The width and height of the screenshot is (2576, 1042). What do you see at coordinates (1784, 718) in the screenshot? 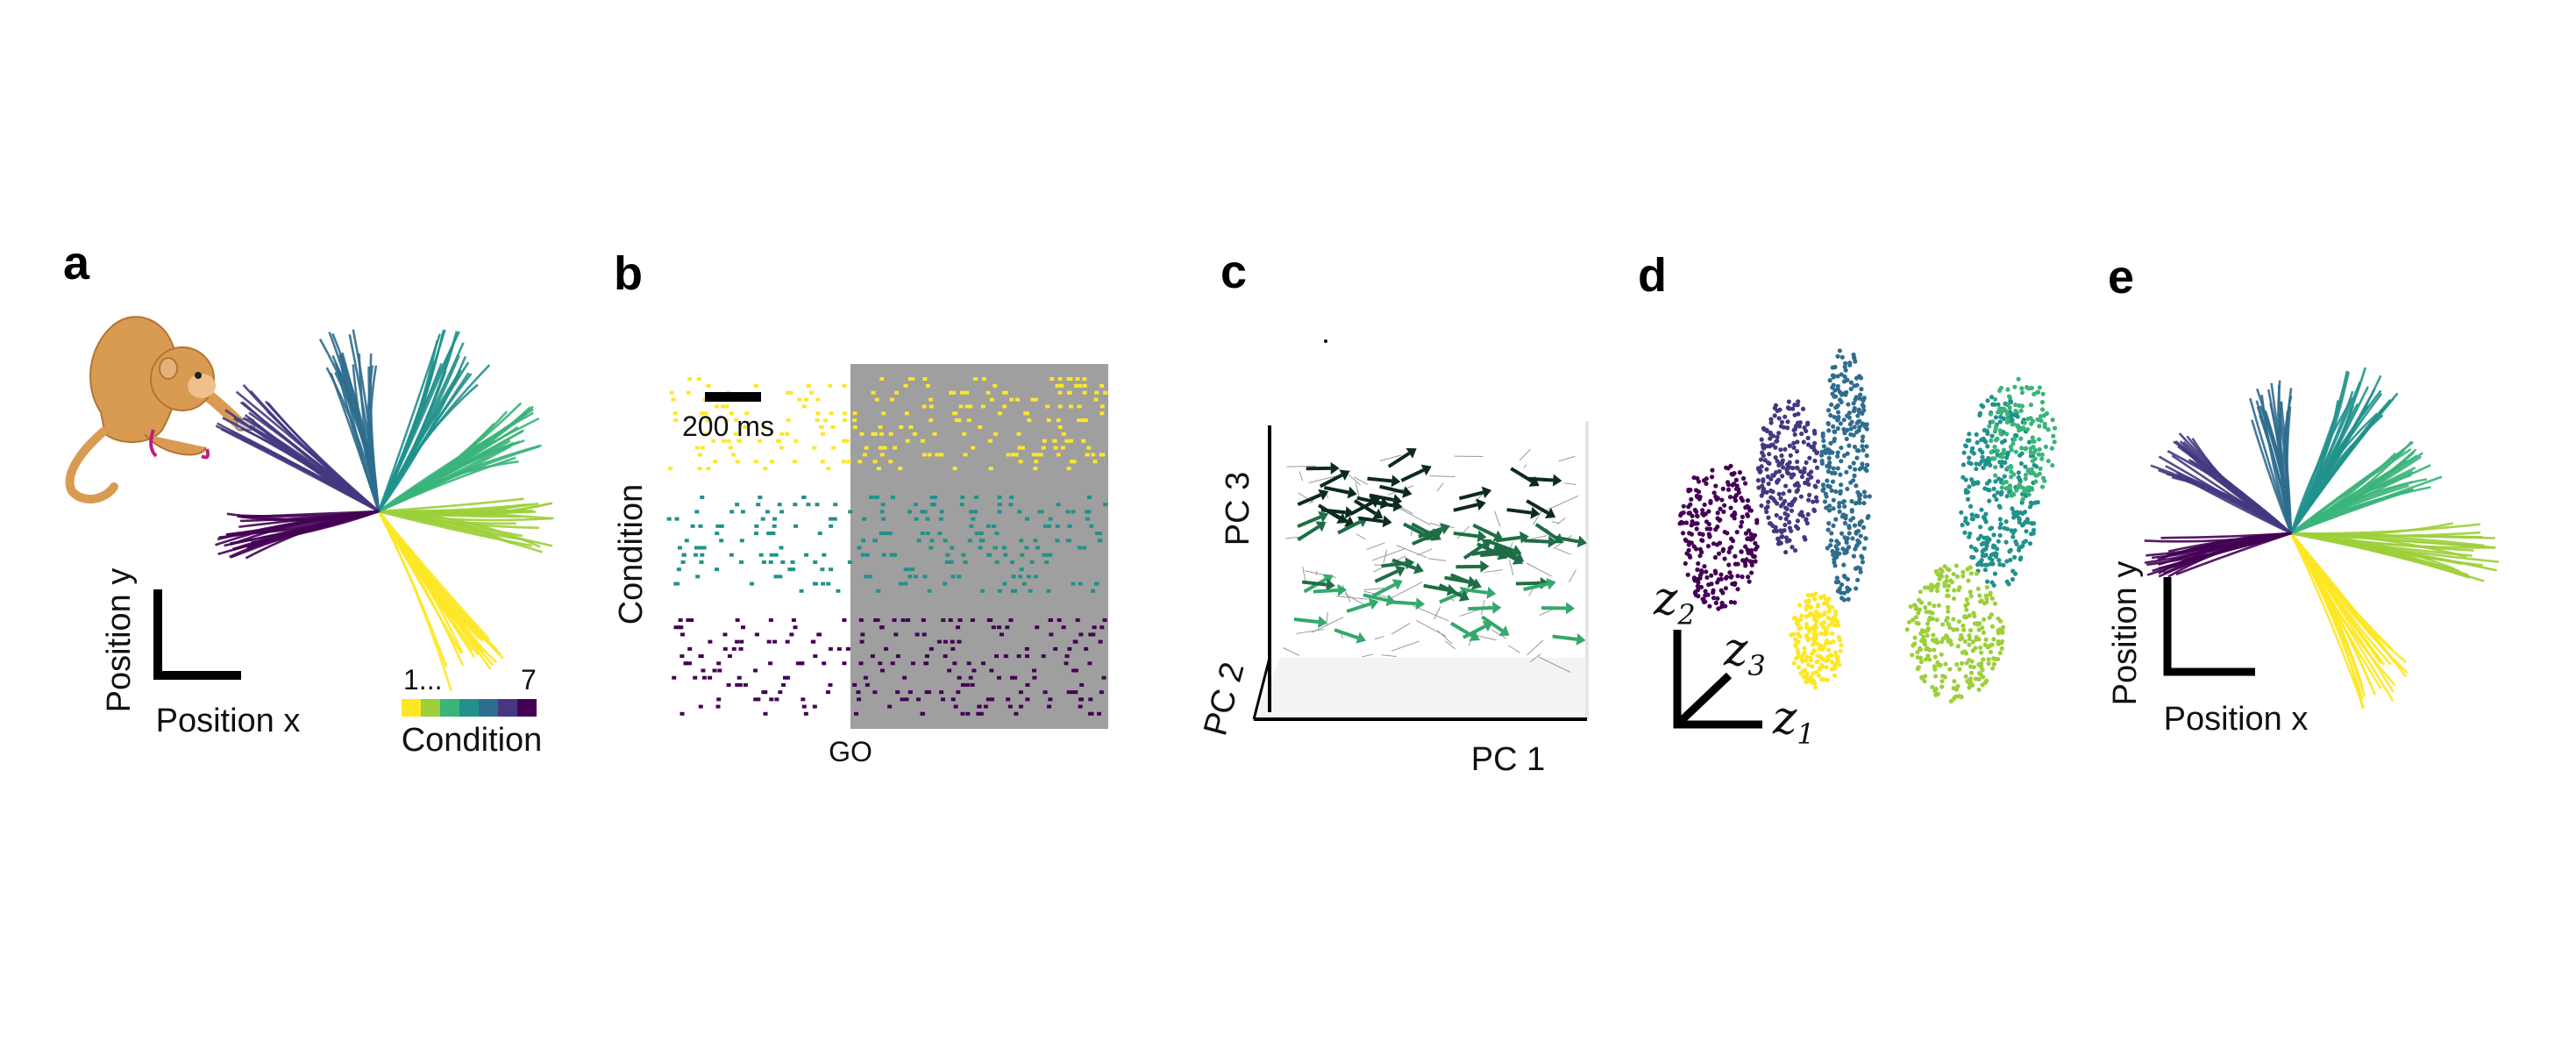
I see `z1-letter: z` at bounding box center [1784, 718].